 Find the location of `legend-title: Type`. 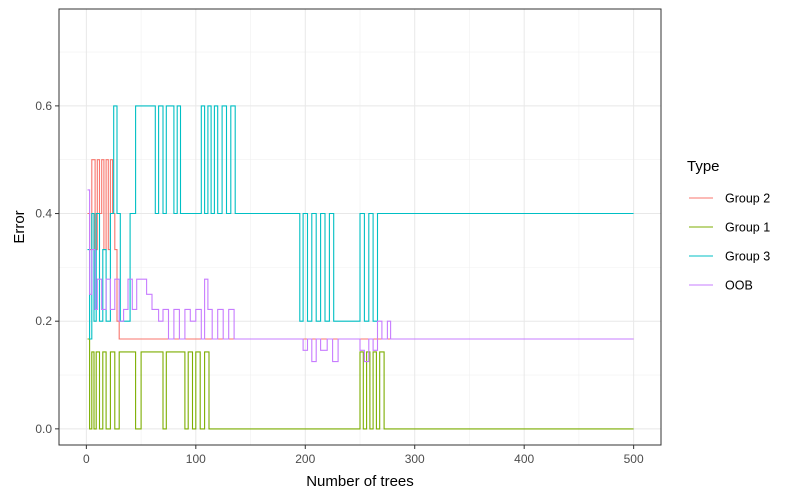

legend-title: Type is located at coordinates (703, 166).